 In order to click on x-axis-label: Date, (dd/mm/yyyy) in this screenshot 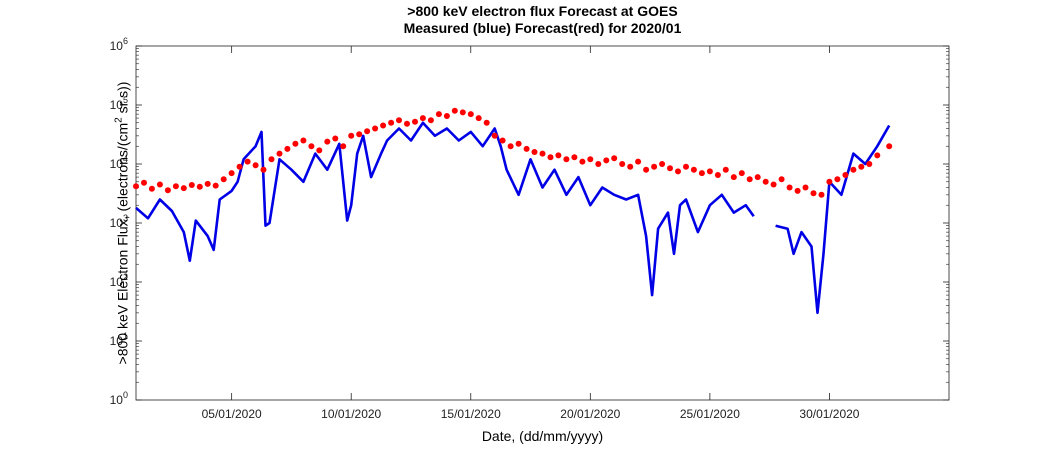, I will do `click(542, 436)`.